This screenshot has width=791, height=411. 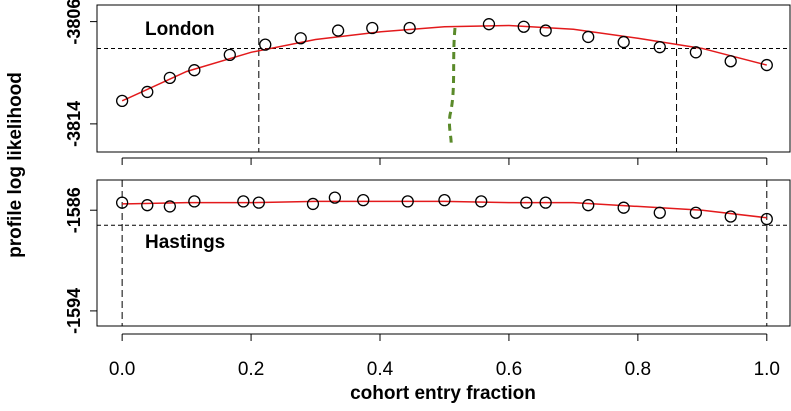 What do you see at coordinates (185, 242) in the screenshot?
I see `panel-label: Hastings` at bounding box center [185, 242].